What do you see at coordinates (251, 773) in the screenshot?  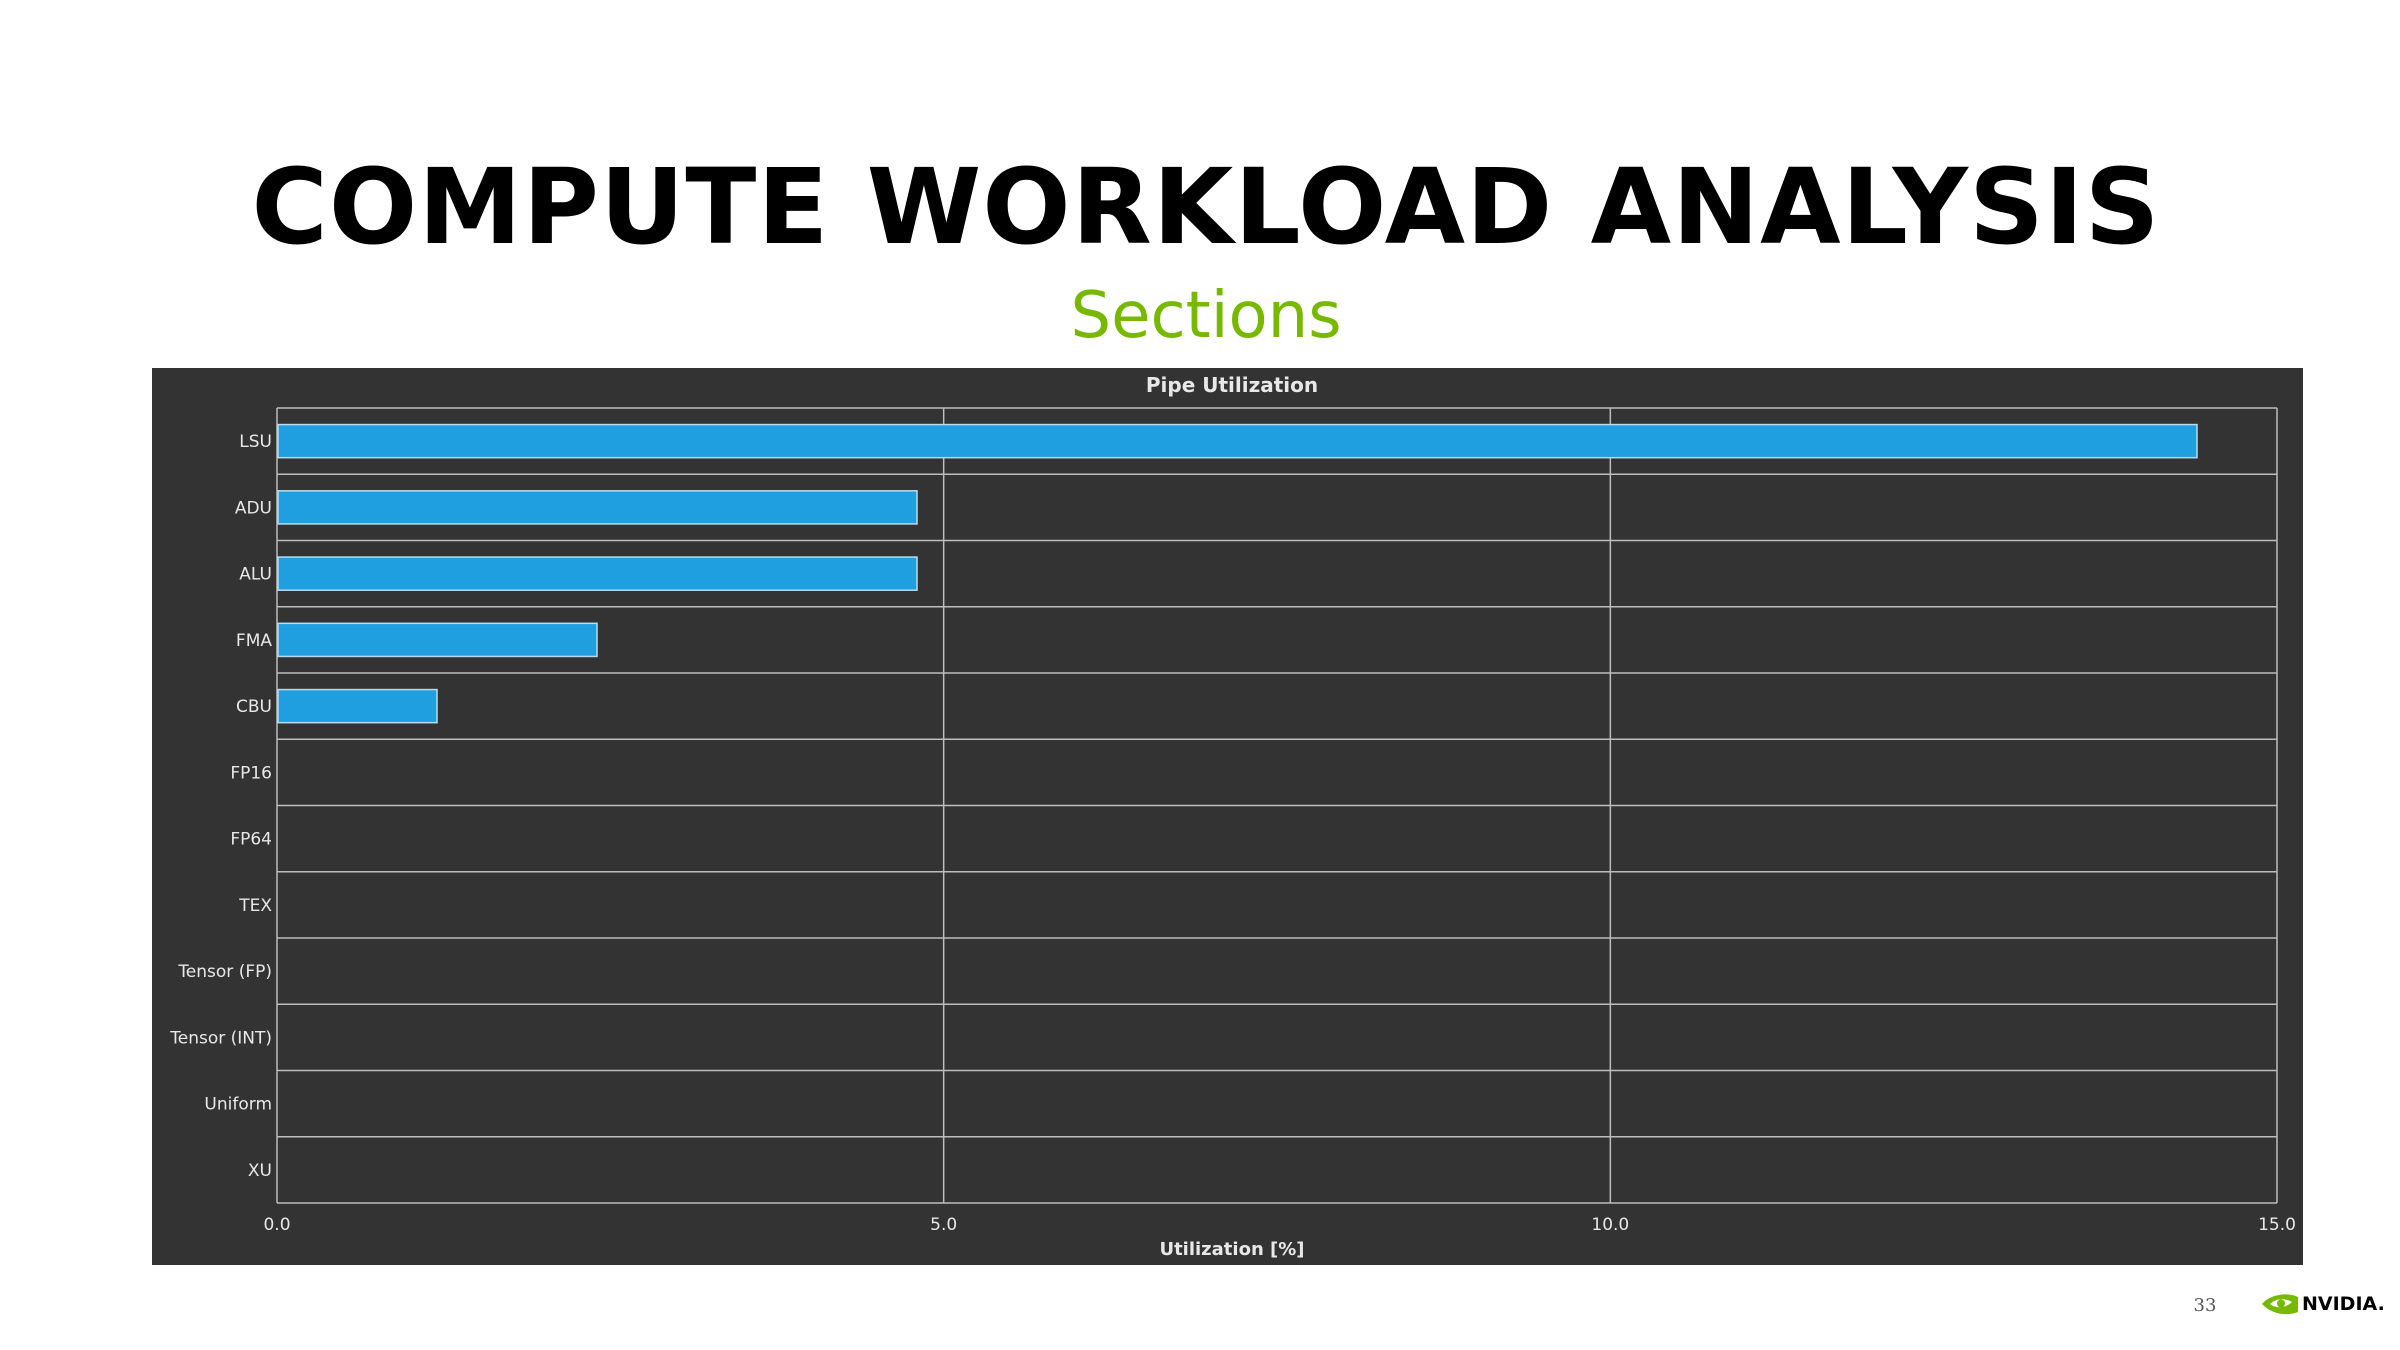 I see `category-label: FP16` at bounding box center [251, 773].